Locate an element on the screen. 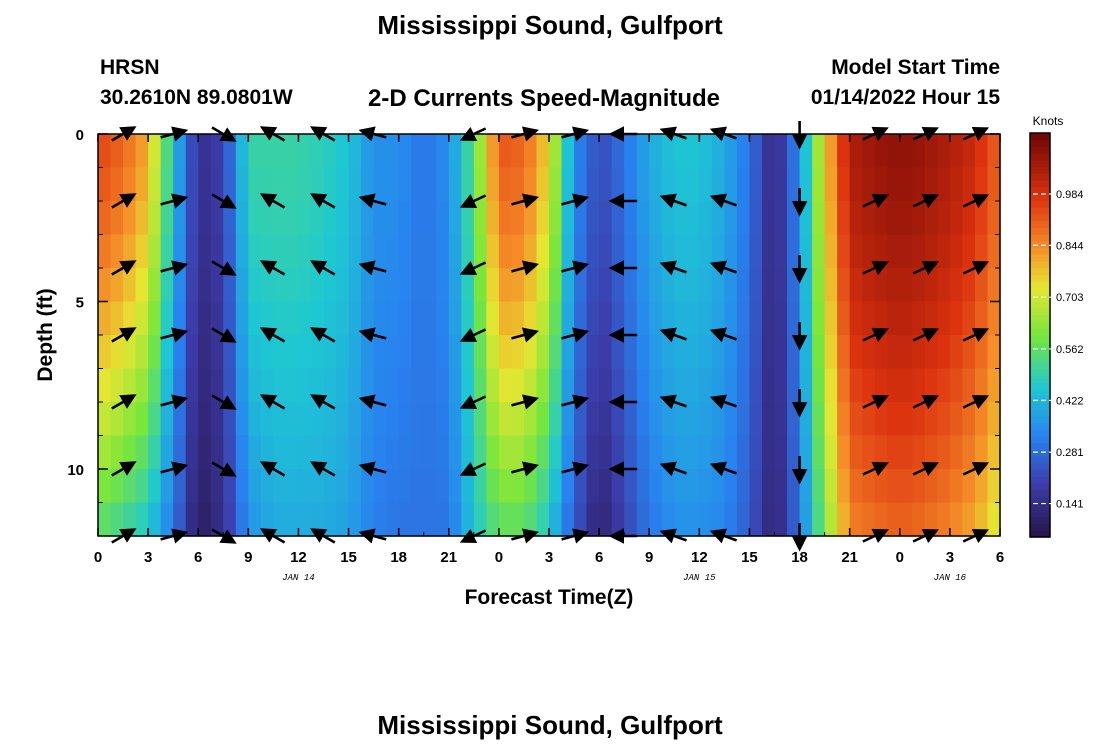 Image resolution: width=1100 pixels, height=750 pixels. model-start-value: 01/14/2022 Hour 15 is located at coordinates (905, 97).